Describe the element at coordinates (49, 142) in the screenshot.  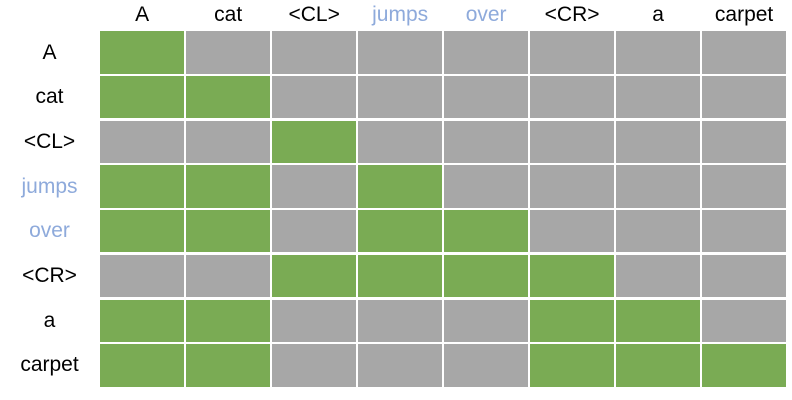
I see `row-header-token: <CL>` at that location.